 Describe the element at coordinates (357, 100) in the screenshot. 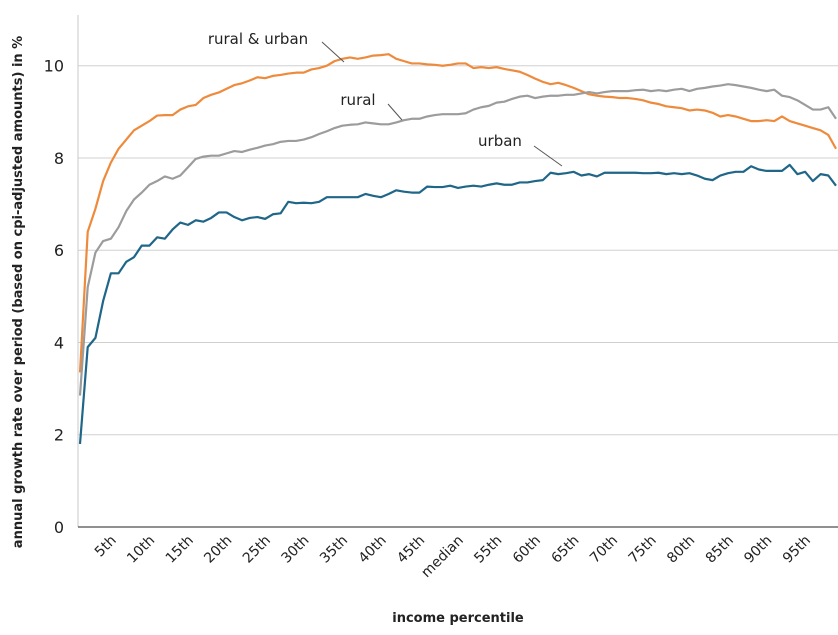

I see `series-label: rural` at that location.